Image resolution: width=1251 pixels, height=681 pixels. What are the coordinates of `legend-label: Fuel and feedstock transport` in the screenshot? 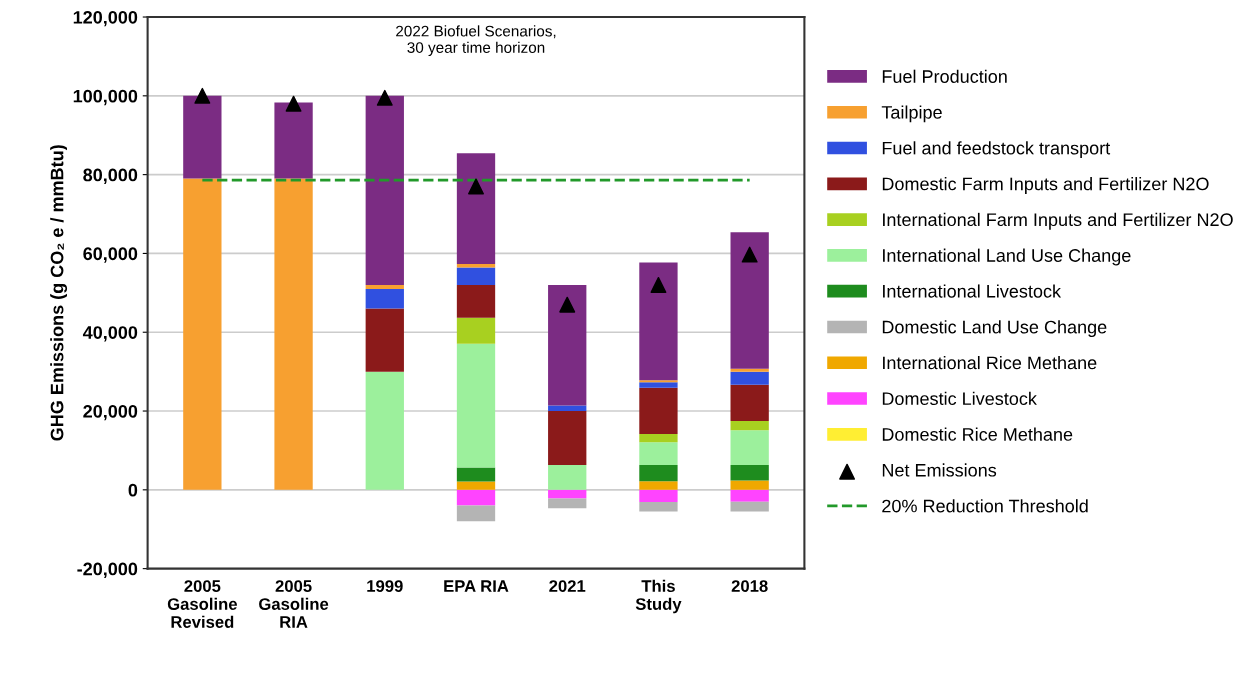 It's located at (996, 150).